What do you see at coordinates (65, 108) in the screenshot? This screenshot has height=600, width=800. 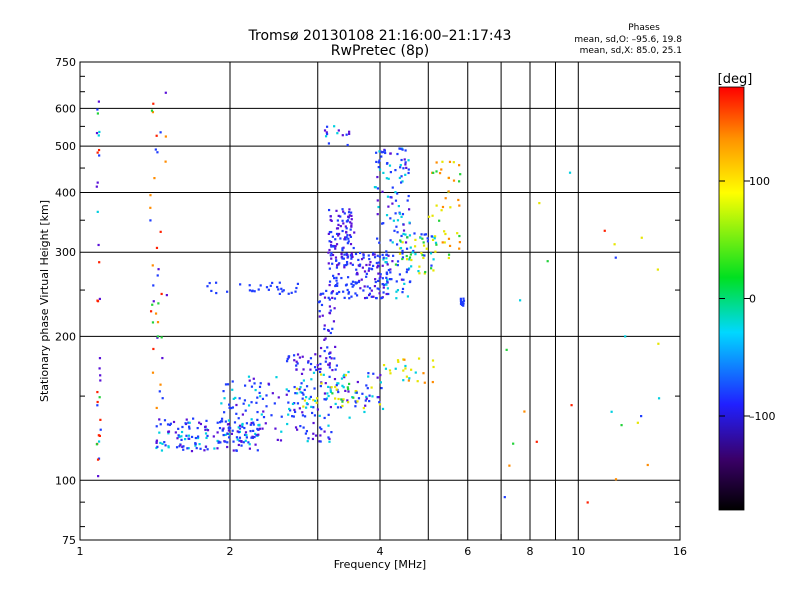 I see `y-tick-label: 600` at bounding box center [65, 108].